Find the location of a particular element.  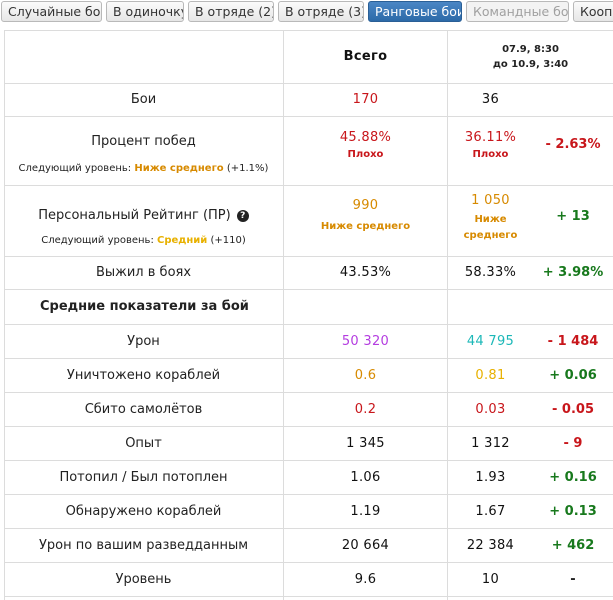

kd-total: 1.06 is located at coordinates (365, 477).